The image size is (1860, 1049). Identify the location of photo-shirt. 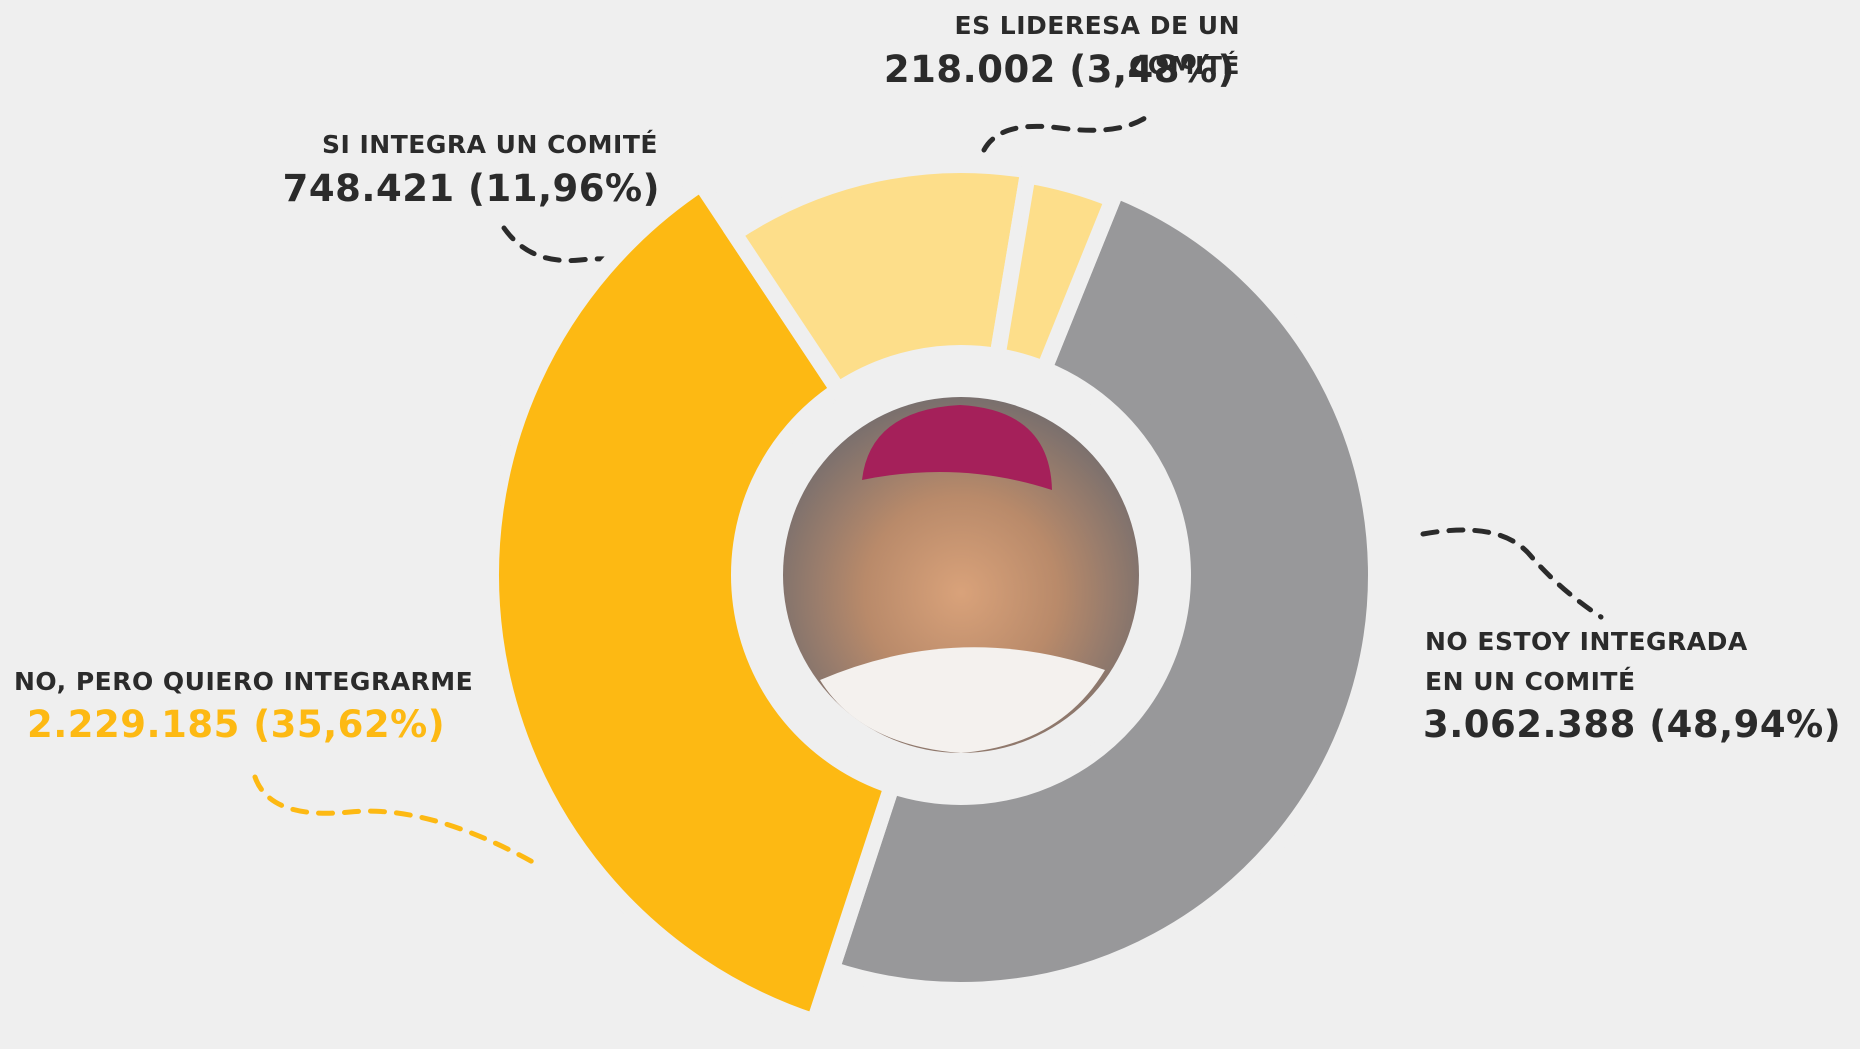
(962, 700).